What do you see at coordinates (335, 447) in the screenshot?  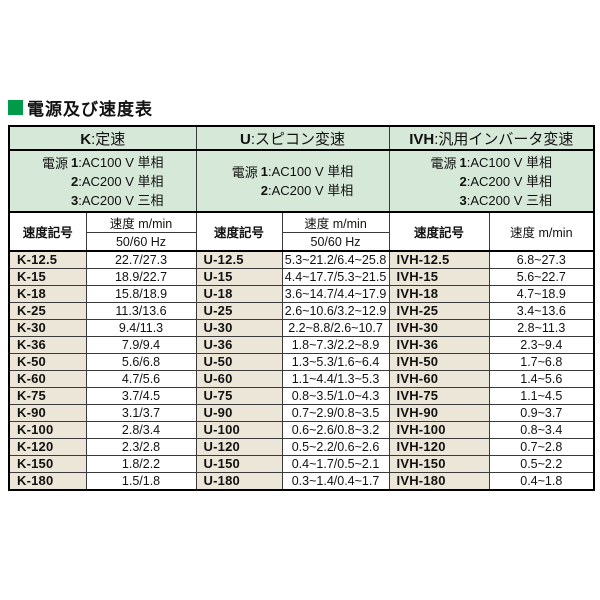 I see `speed-value-cell: 0.5~2.2/0.6~2.6` at bounding box center [335, 447].